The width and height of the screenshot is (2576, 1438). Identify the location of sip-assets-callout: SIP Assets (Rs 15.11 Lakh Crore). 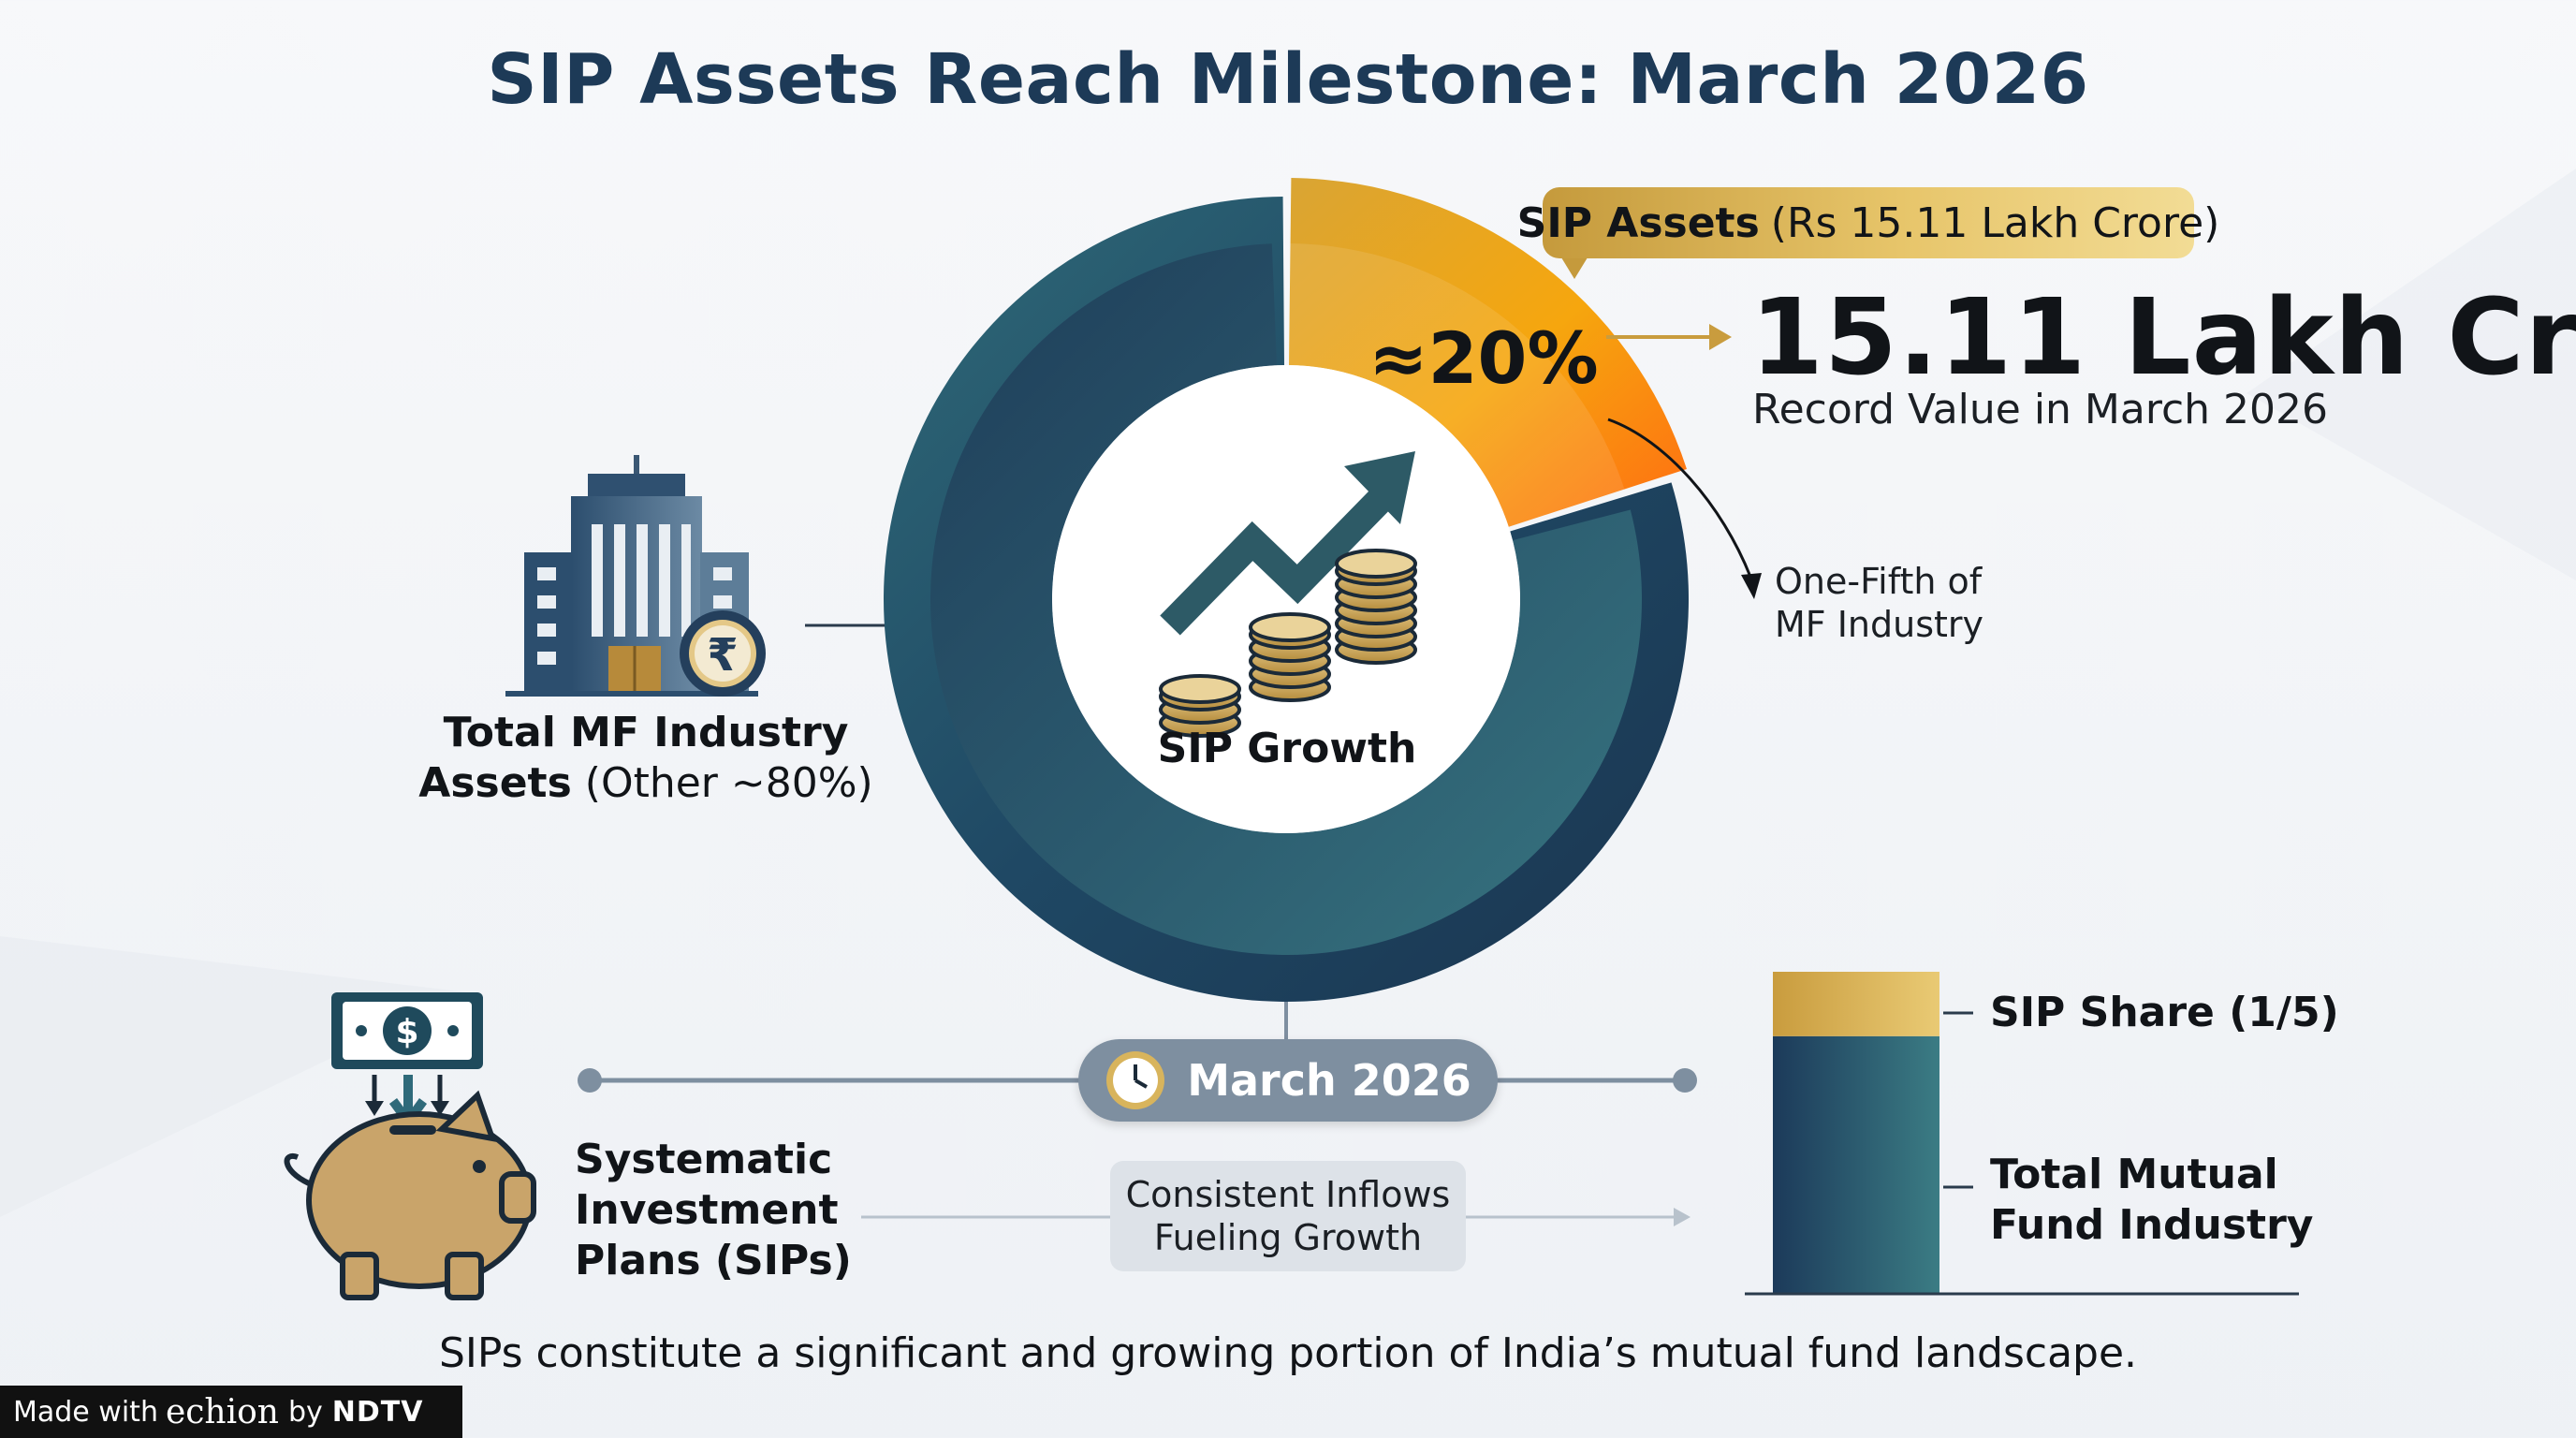
(1868, 222).